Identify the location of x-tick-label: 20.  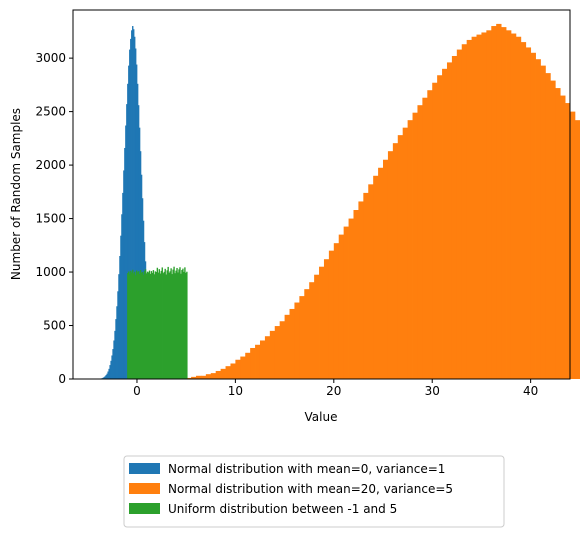
(333, 391).